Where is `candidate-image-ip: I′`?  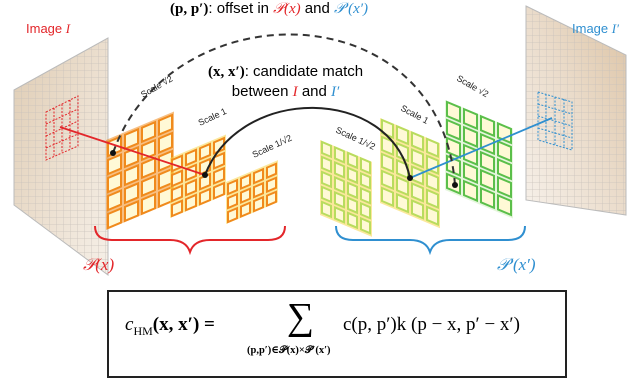
candidate-image-ip: I′ is located at coordinates (335, 92).